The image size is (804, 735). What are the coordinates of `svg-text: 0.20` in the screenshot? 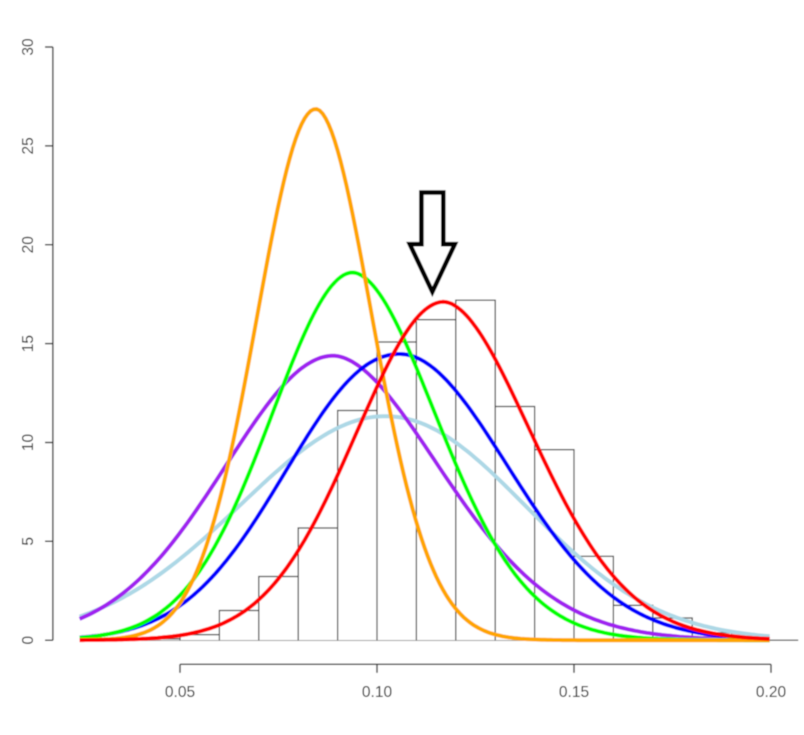 It's located at (771, 692).